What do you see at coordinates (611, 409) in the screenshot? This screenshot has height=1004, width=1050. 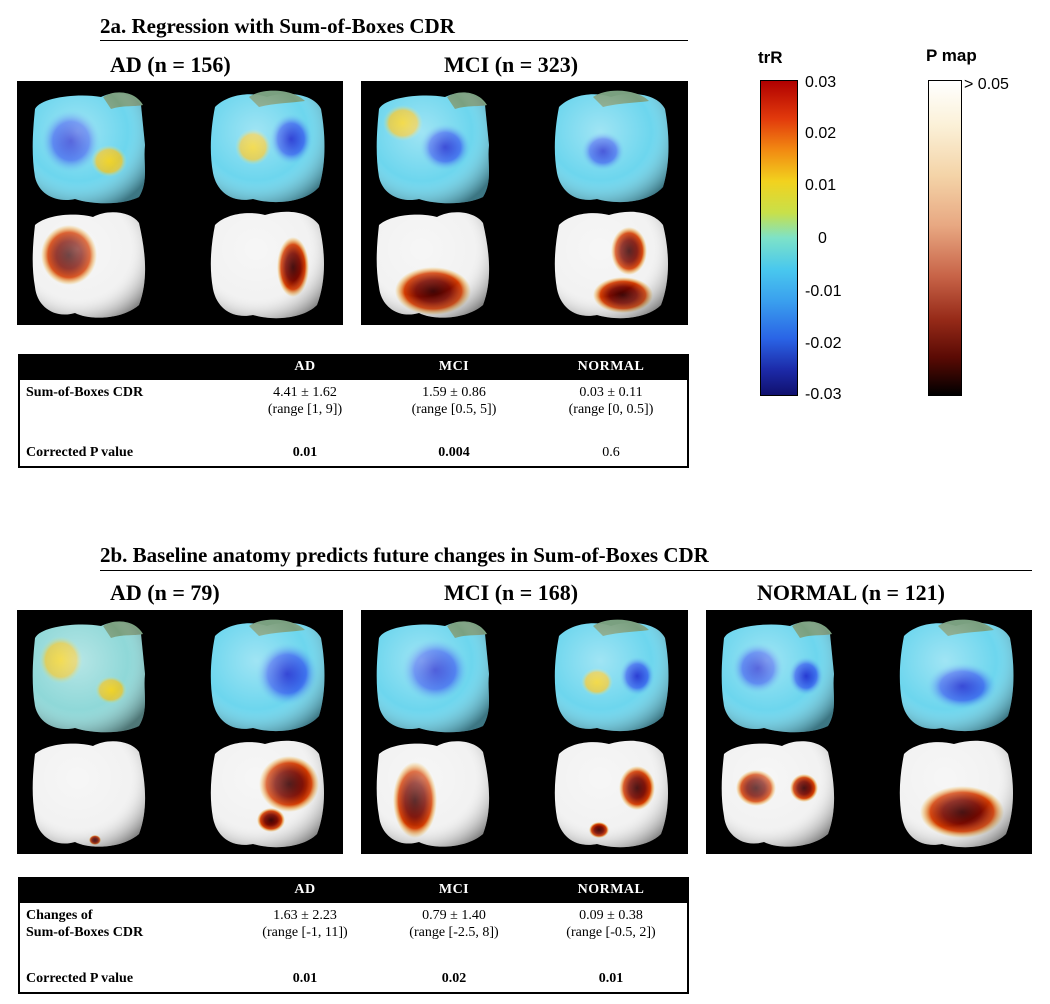 I see `cell-normal-range: (range [0, 0.5])` at bounding box center [611, 409].